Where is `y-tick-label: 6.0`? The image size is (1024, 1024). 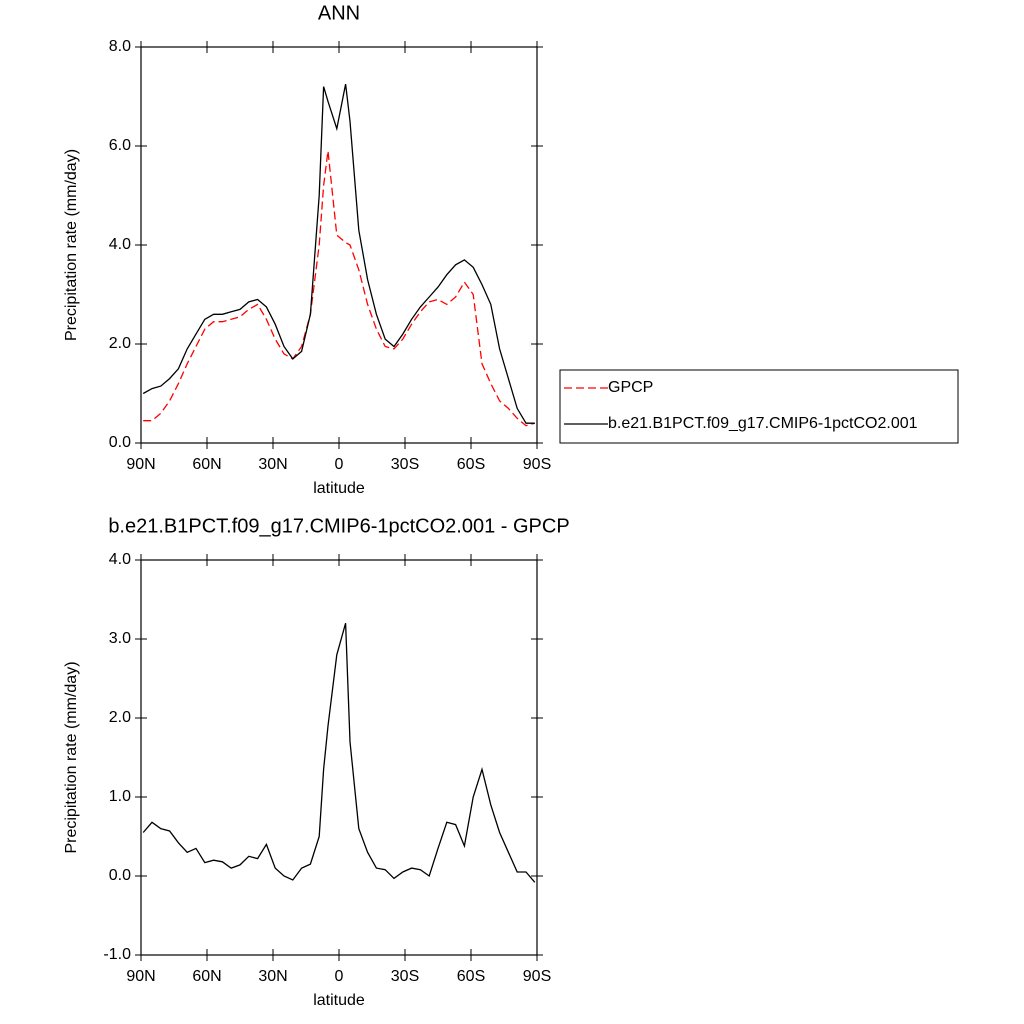
y-tick-label: 6.0 is located at coordinates (120, 145).